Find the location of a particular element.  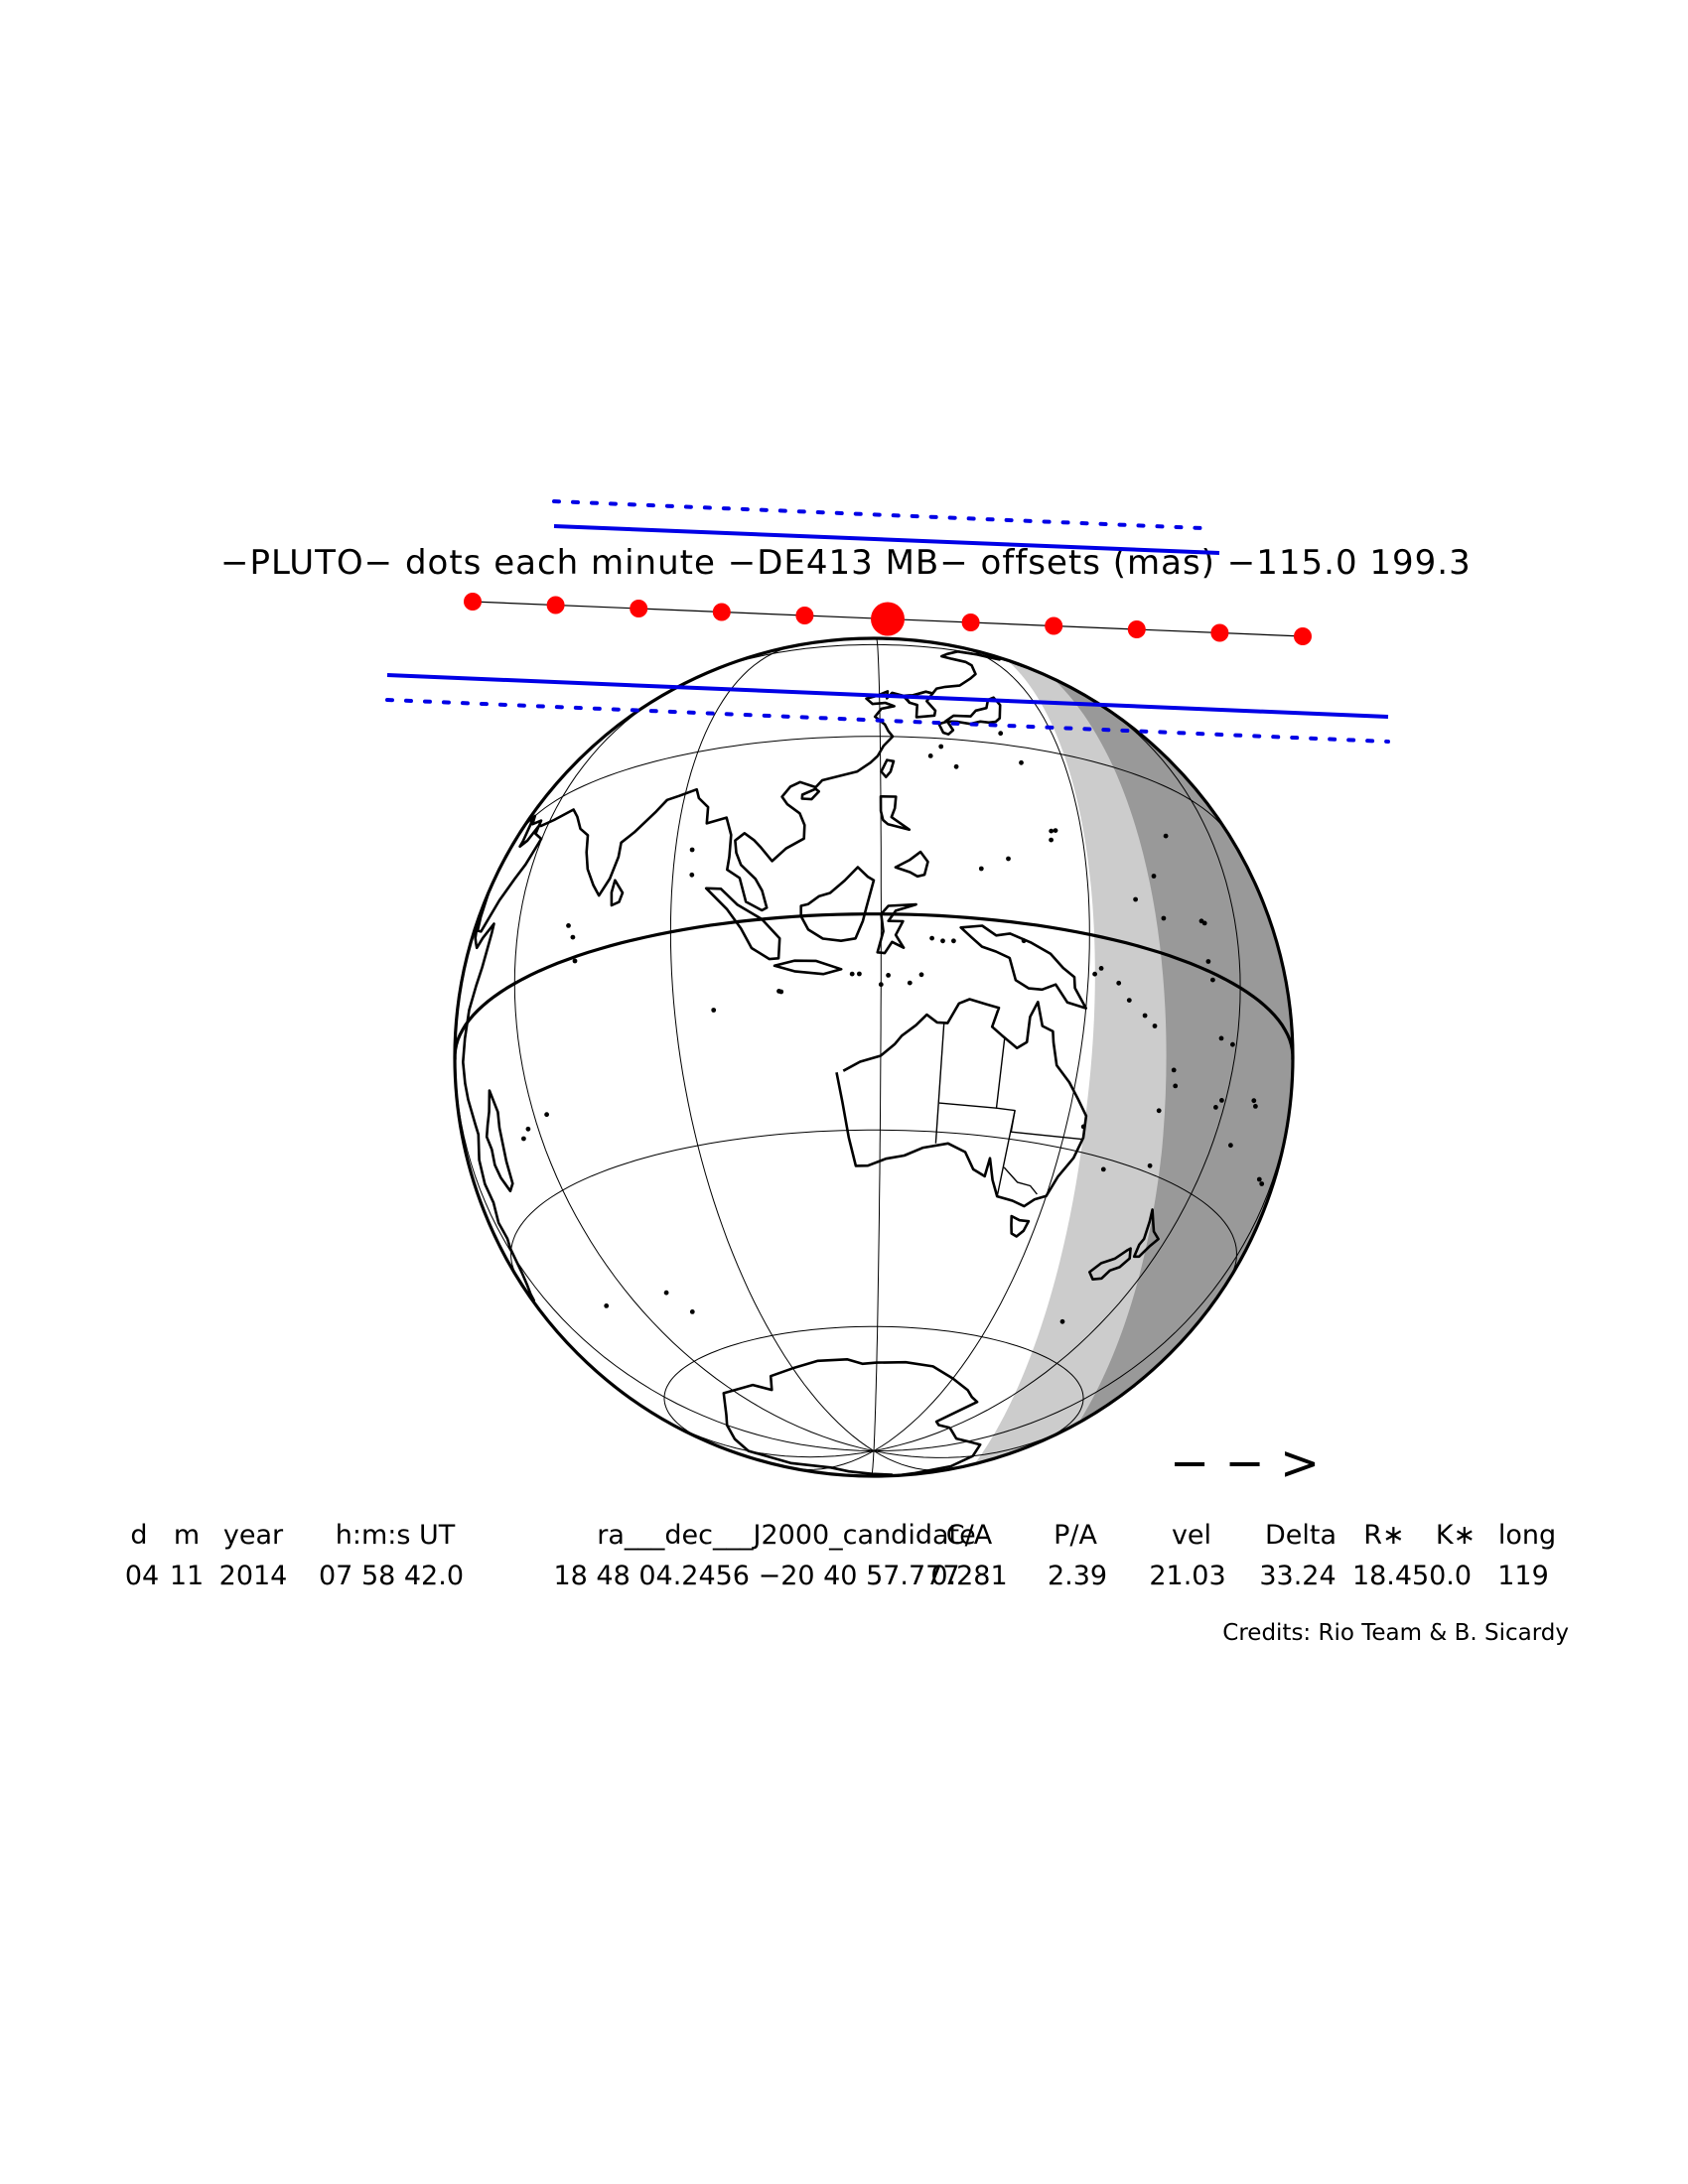

table-value: 18 48 04.2456 −20 40 57.777 is located at coordinates (756, 1576).